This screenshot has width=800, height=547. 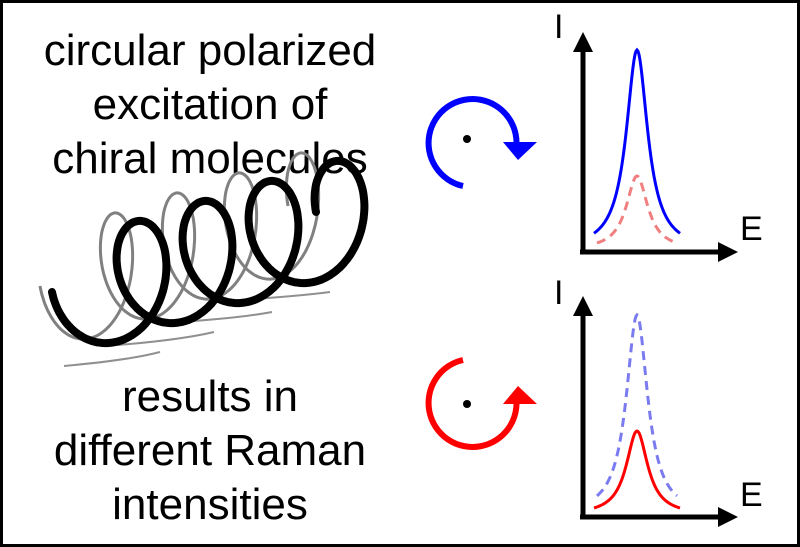 I want to click on bottom-solid-peak, so click(x=637, y=469).